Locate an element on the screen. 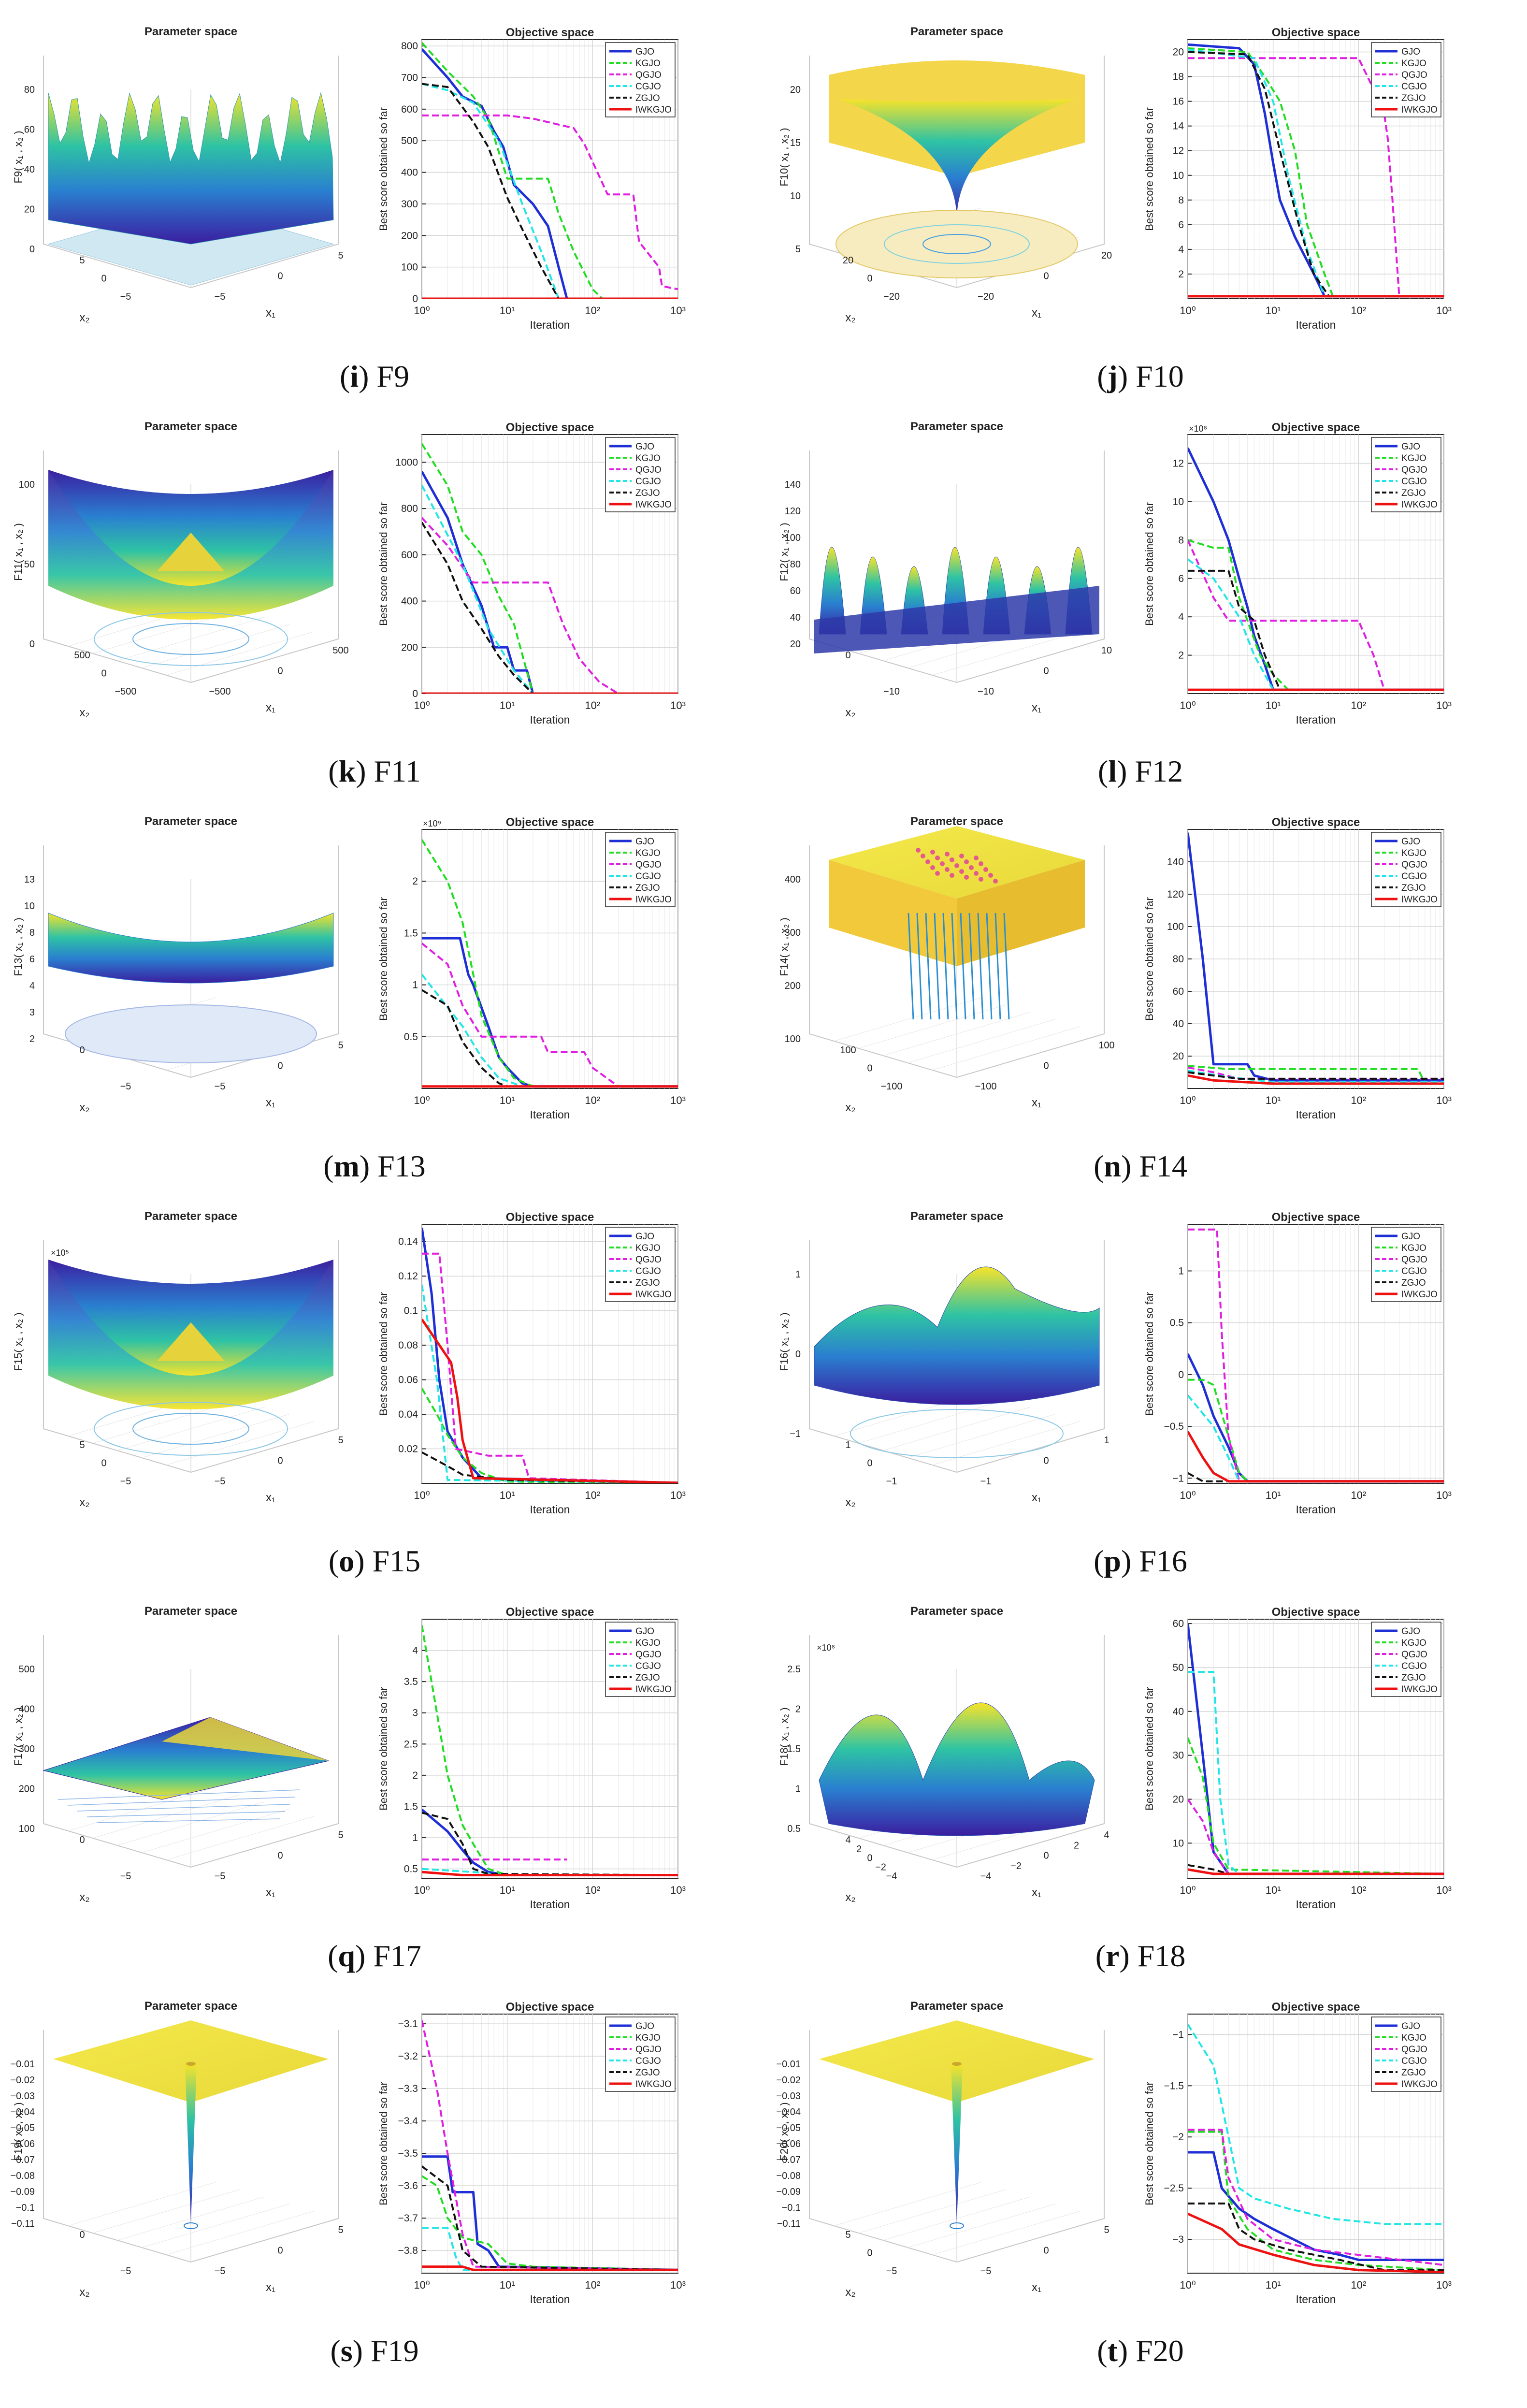 Image resolution: width=1527 pixels, height=2408 pixels. z-tick-label: 120 is located at coordinates (793, 511).